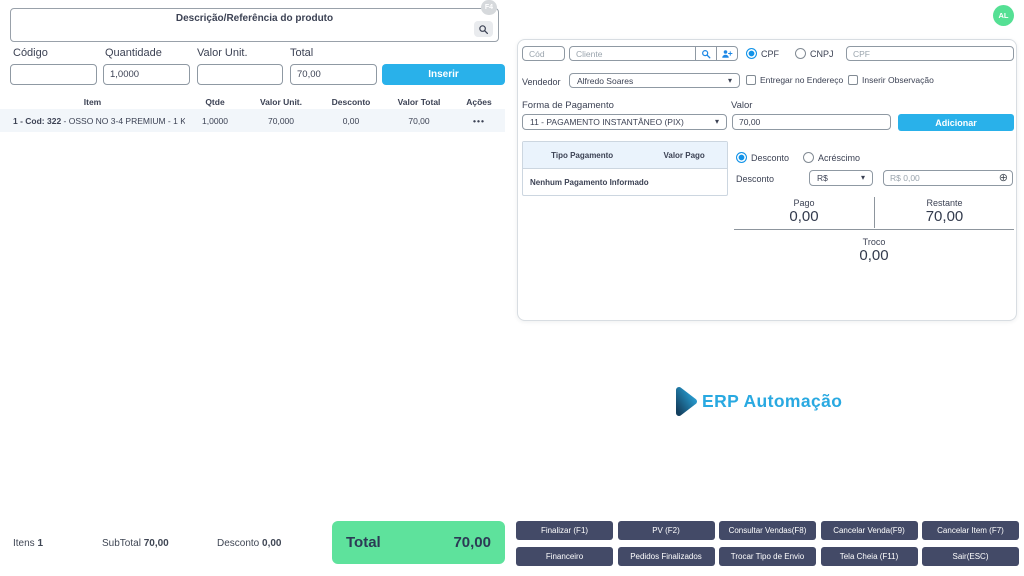 Image resolution: width=1024 pixels, height=576 pixels. What do you see at coordinates (874, 255) in the screenshot?
I see `change-value: 0,00` at bounding box center [874, 255].